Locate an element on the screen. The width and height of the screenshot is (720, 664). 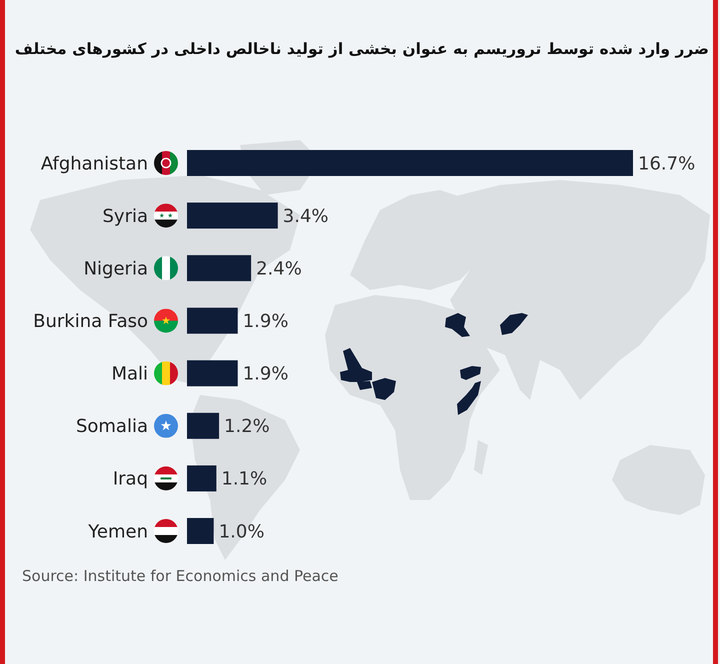
y-tick-label: Yemen is located at coordinates (117, 531).